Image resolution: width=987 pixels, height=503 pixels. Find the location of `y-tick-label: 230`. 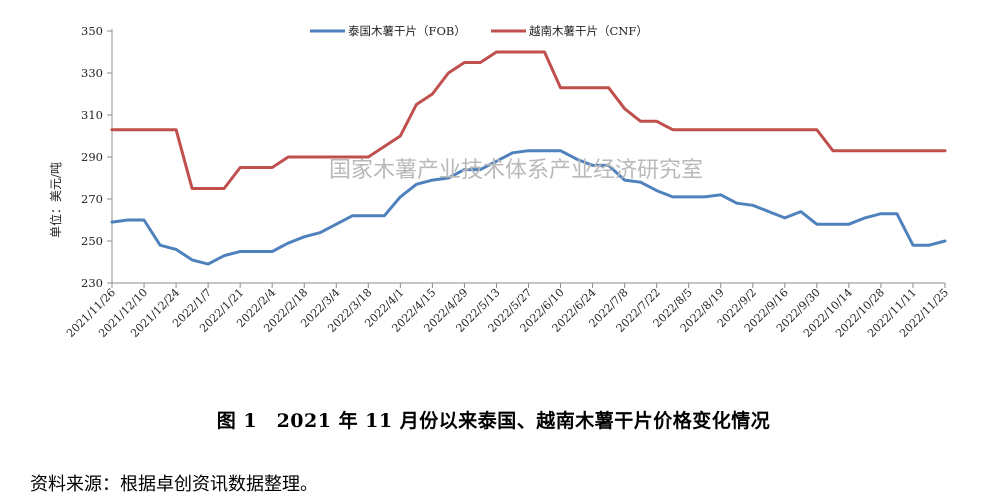

y-tick-label: 230 is located at coordinates (92, 283).